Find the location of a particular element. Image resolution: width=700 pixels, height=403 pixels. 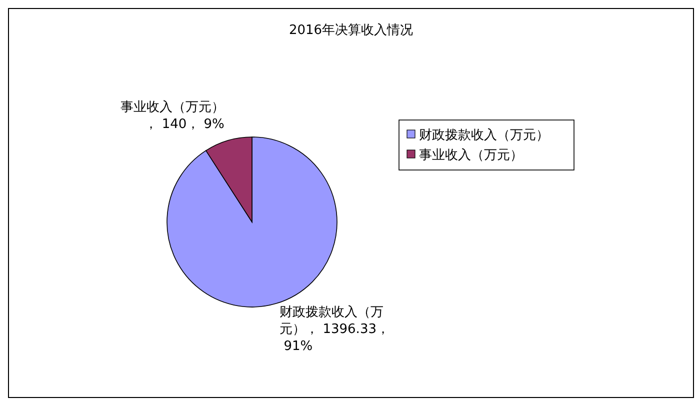

data-label: 事业收入（万元）， 140， 9% is located at coordinates (172, 116).